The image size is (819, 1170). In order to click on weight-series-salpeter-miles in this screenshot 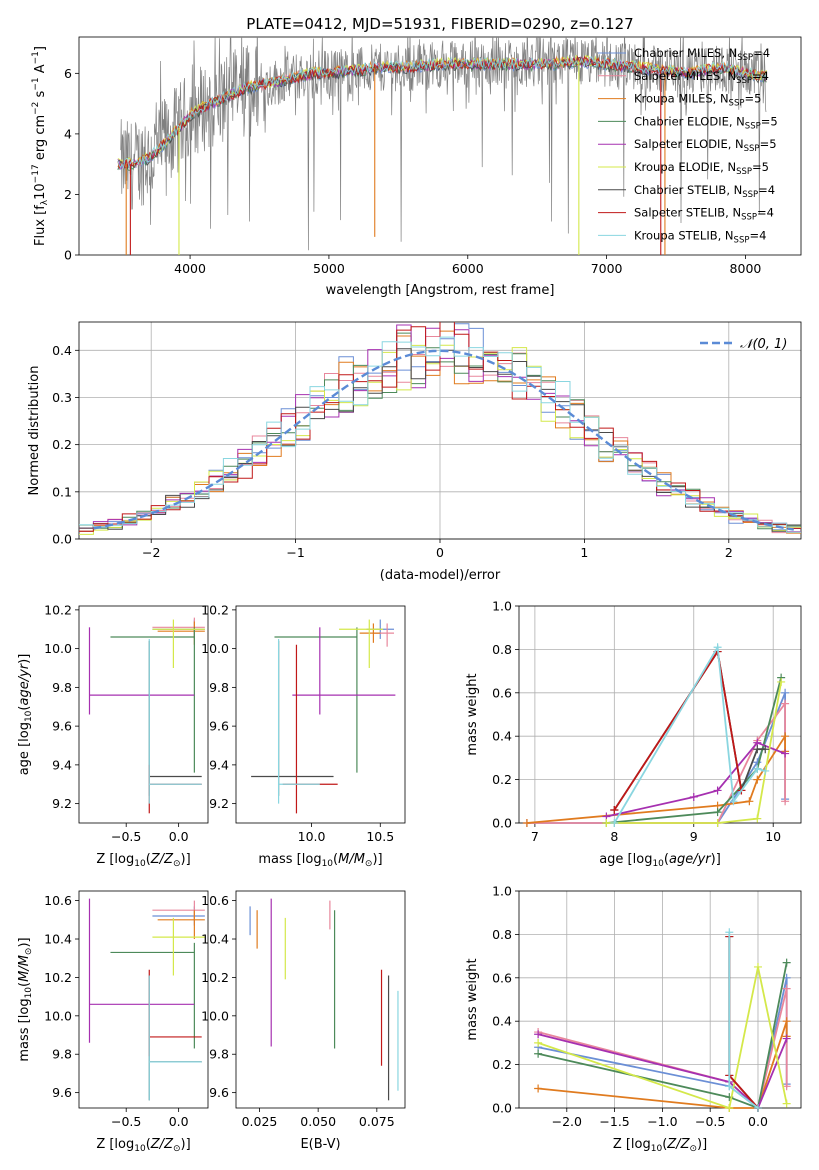, I will do `click(656, 763)`.